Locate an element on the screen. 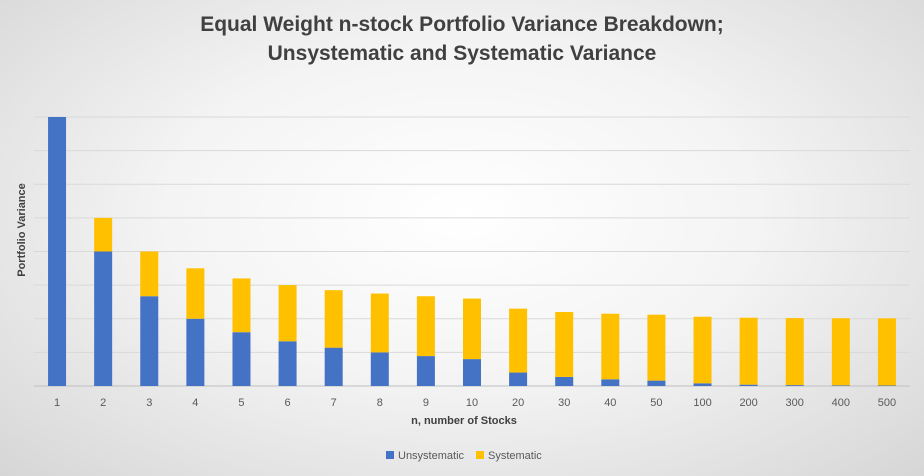 The width and height of the screenshot is (924, 476). x-tick-label: 8 is located at coordinates (380, 403).